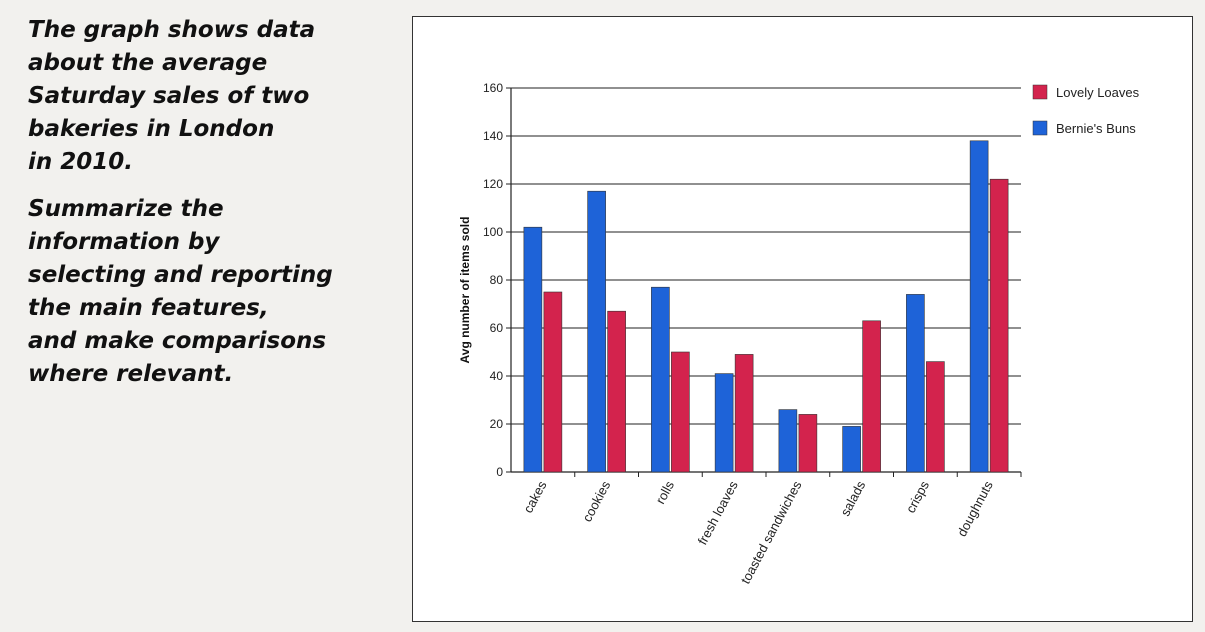  I want to click on bar-lovely-loaves-rolls, so click(680, 412).